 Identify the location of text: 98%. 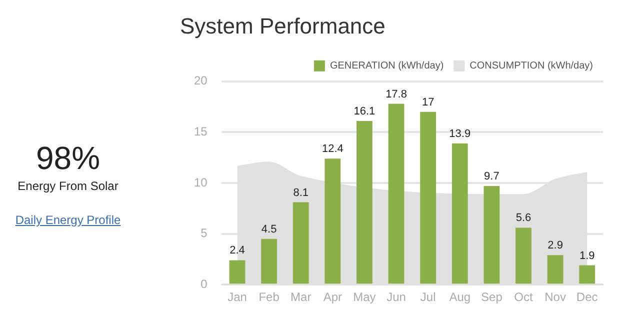
(68, 158).